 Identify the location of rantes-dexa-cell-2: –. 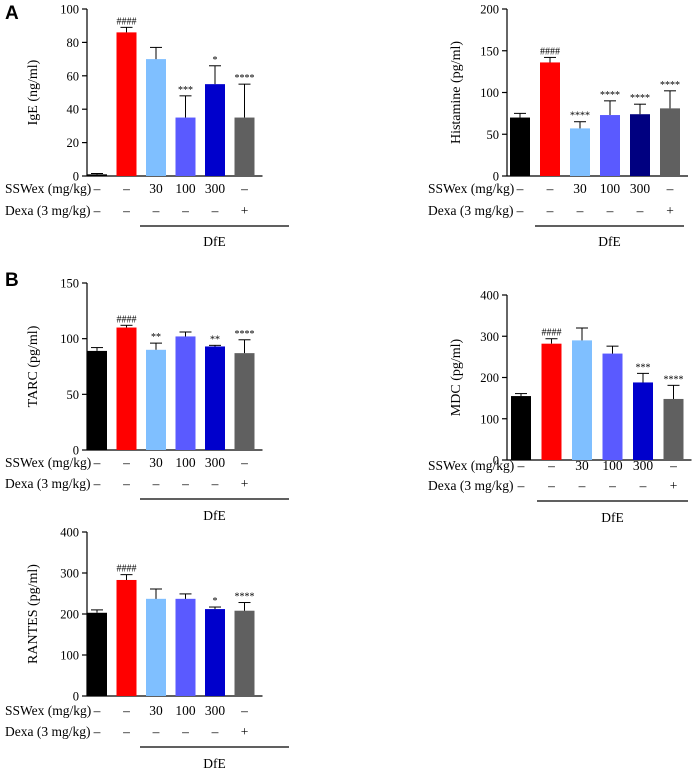
(126, 731).